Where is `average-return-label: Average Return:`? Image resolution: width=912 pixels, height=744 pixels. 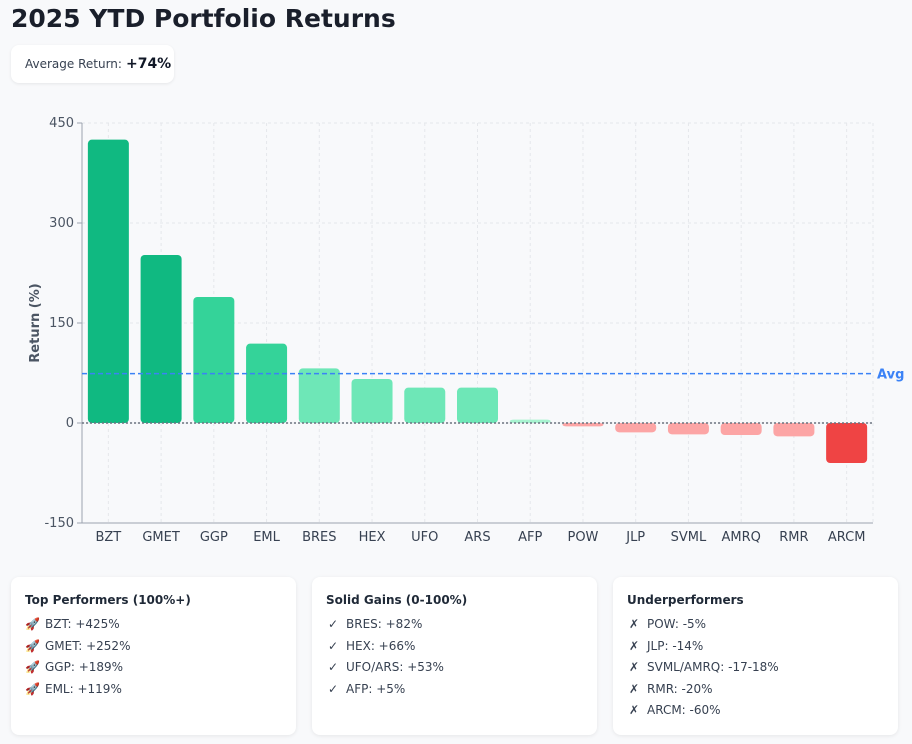 average-return-label: Average Return: is located at coordinates (73, 64).